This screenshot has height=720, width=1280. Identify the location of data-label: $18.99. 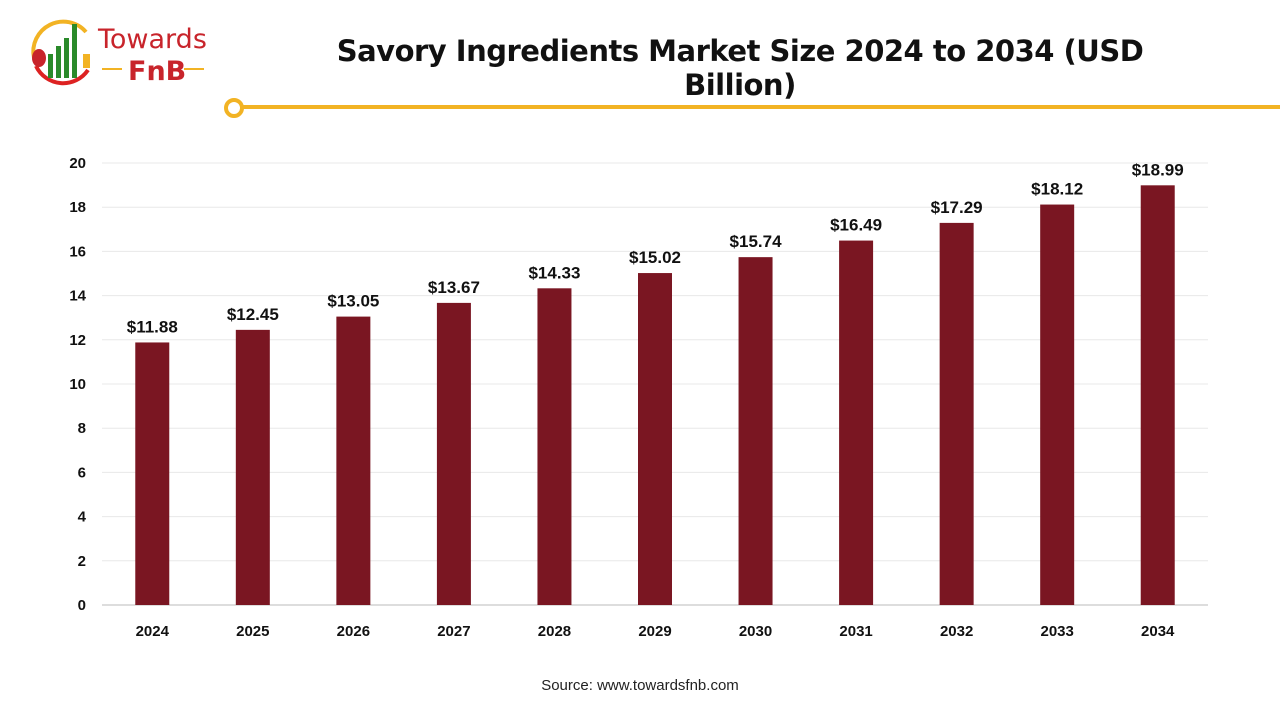
(1158, 169).